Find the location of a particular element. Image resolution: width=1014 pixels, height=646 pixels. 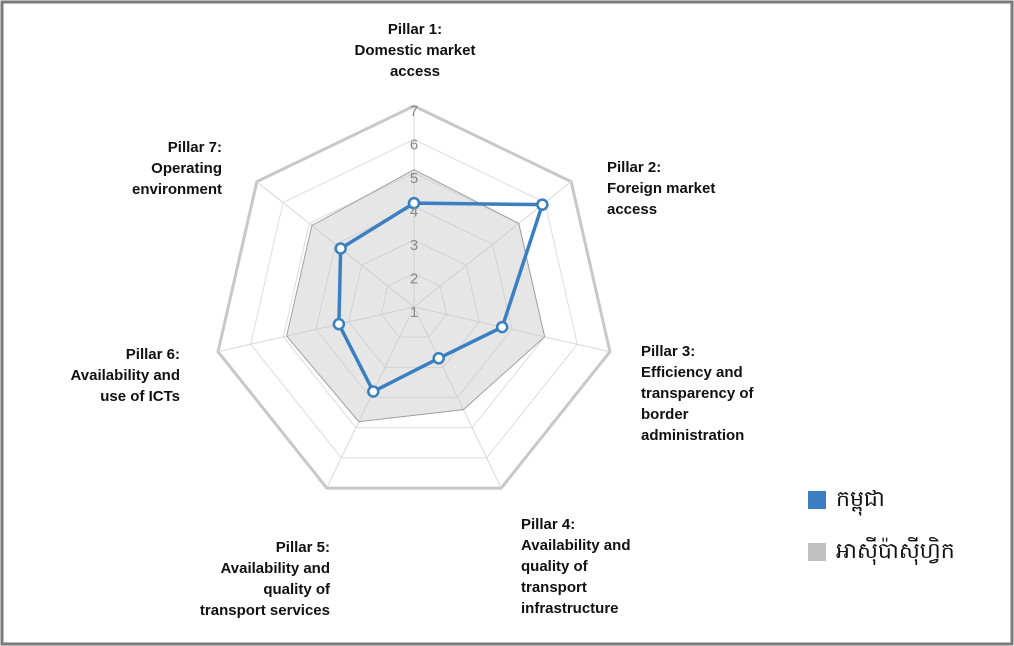

y-tick-label: 6 is located at coordinates (414, 144).